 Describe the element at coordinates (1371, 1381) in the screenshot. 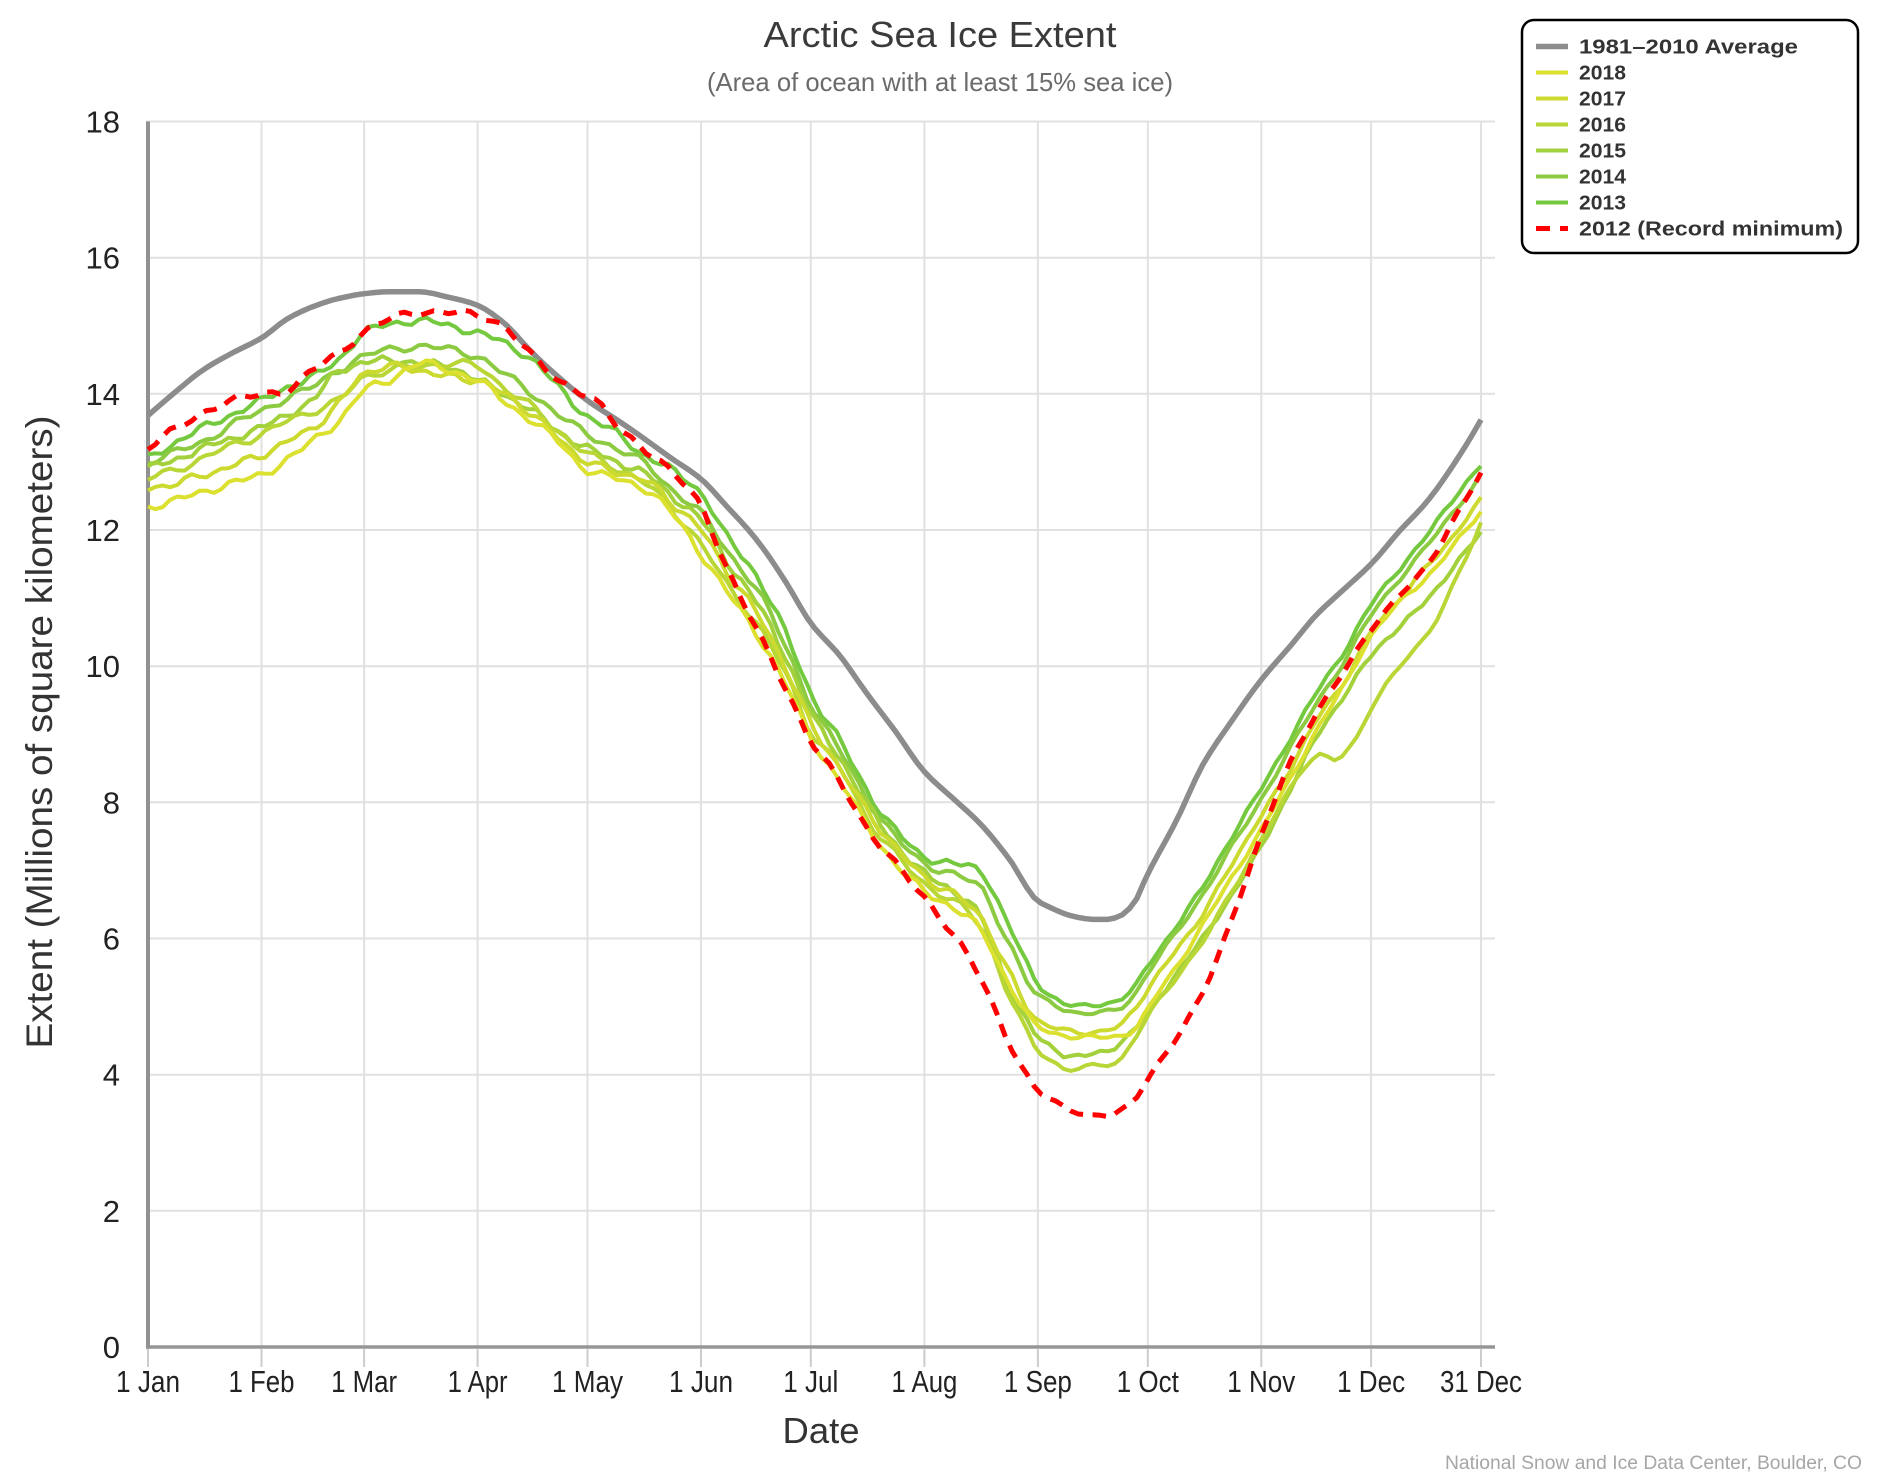

I see `svg-text: 1 Dec` at that location.